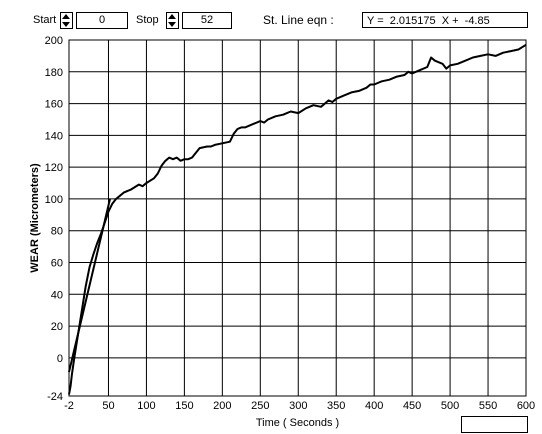 This screenshot has height=434, width=542. Describe the element at coordinates (147, 20) in the screenshot. I see `stop-label: Stop` at that location.